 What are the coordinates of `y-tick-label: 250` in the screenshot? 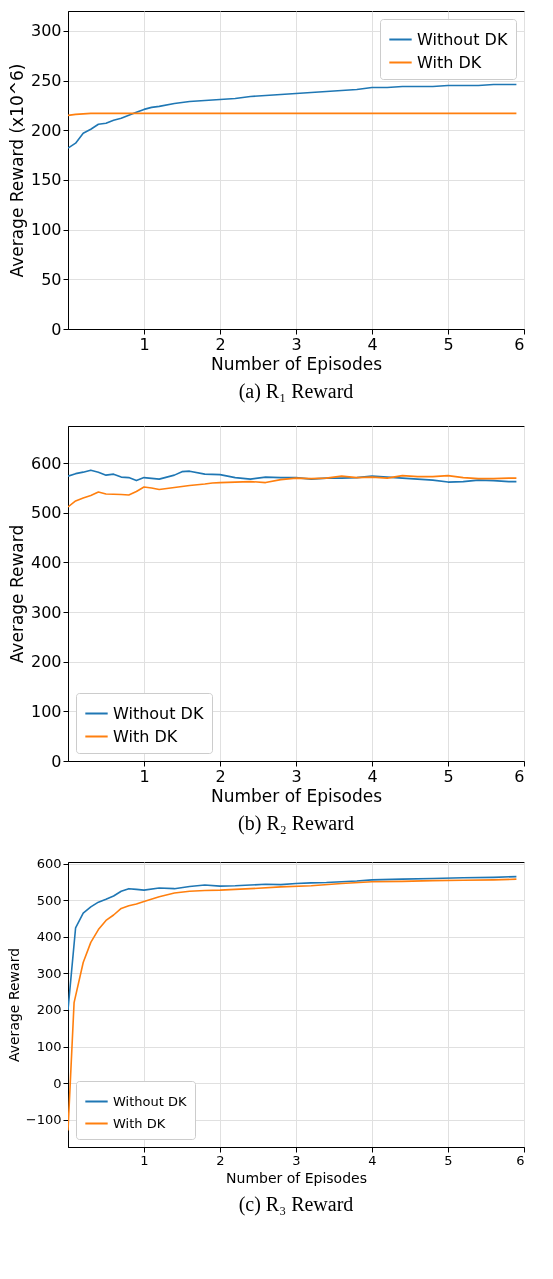 It's located at (46, 81).